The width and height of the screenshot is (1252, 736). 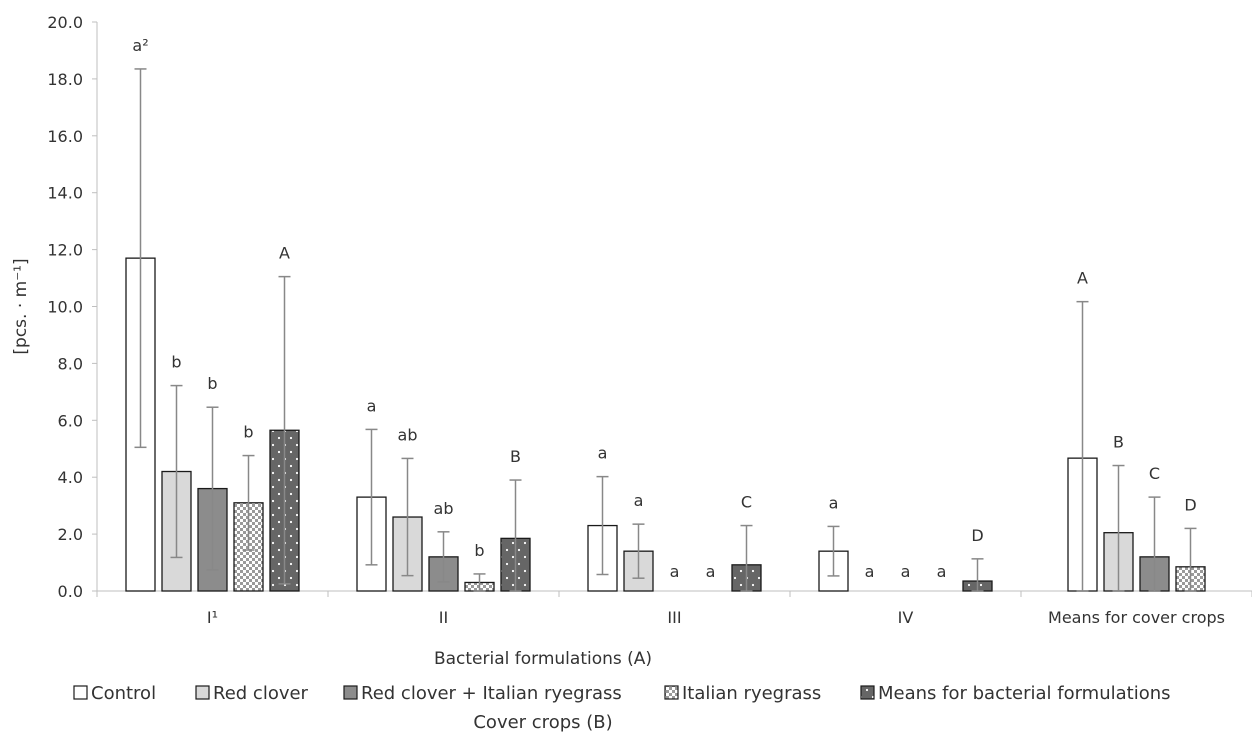 What do you see at coordinates (65, 193) in the screenshot?
I see `y-tick-label: 14.0` at bounding box center [65, 193].